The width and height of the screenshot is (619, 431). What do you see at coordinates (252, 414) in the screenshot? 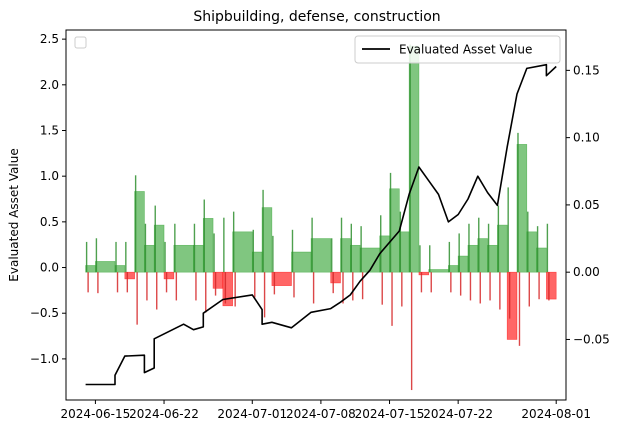
I see `x-tick-label: 2024-07-01` at bounding box center [252, 414].